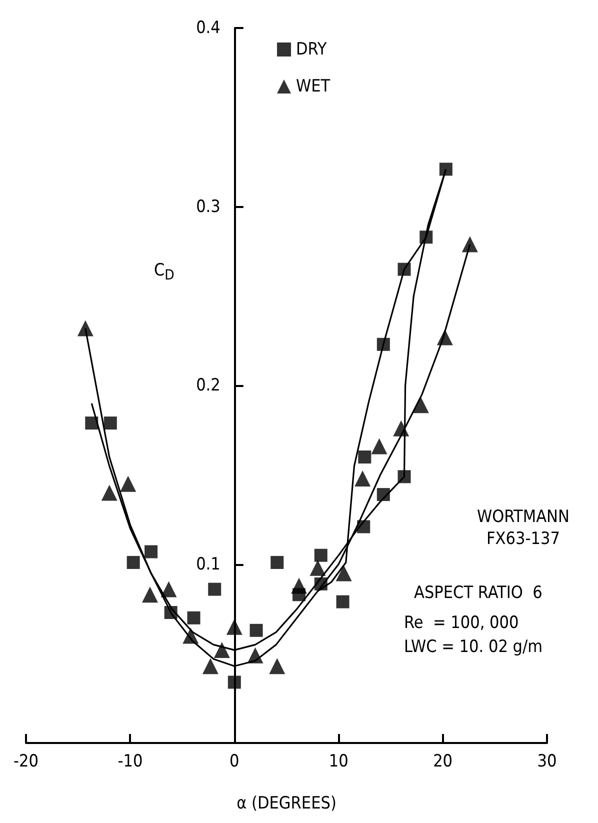 This screenshot has height=823, width=598. What do you see at coordinates (443, 762) in the screenshot?
I see `x-tick-label: 20` at bounding box center [443, 762].